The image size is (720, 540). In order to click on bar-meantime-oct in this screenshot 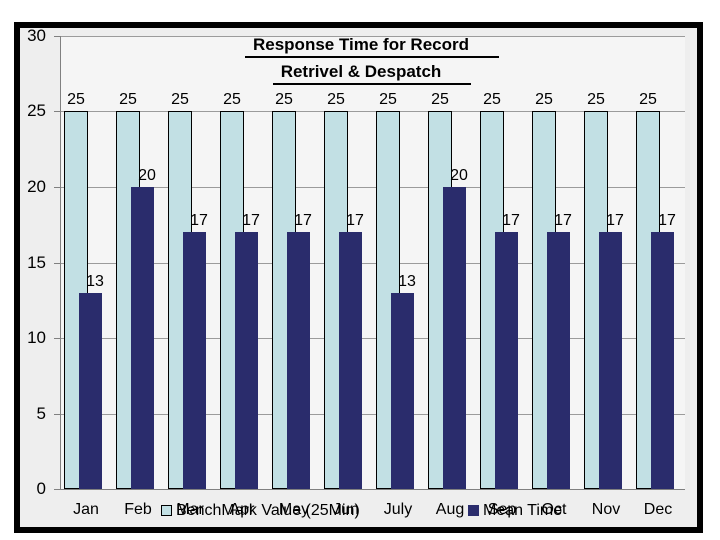, I will do `click(558, 360)`.